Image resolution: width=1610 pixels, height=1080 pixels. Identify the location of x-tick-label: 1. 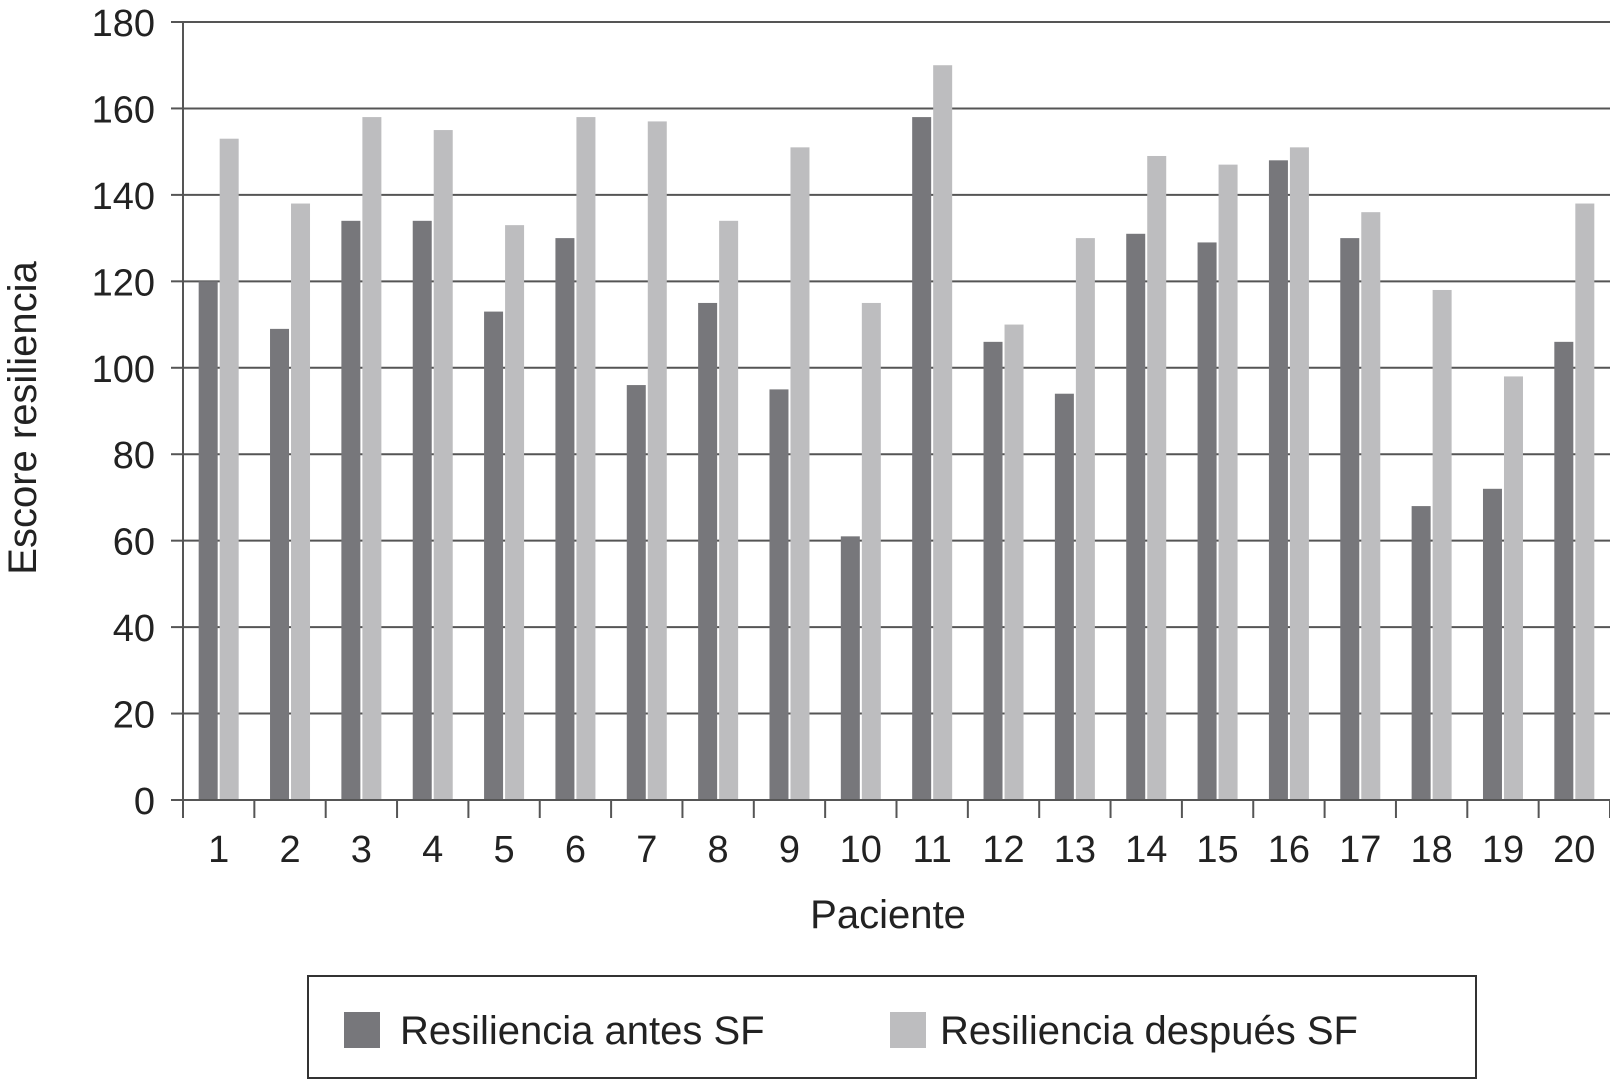
(218, 850).